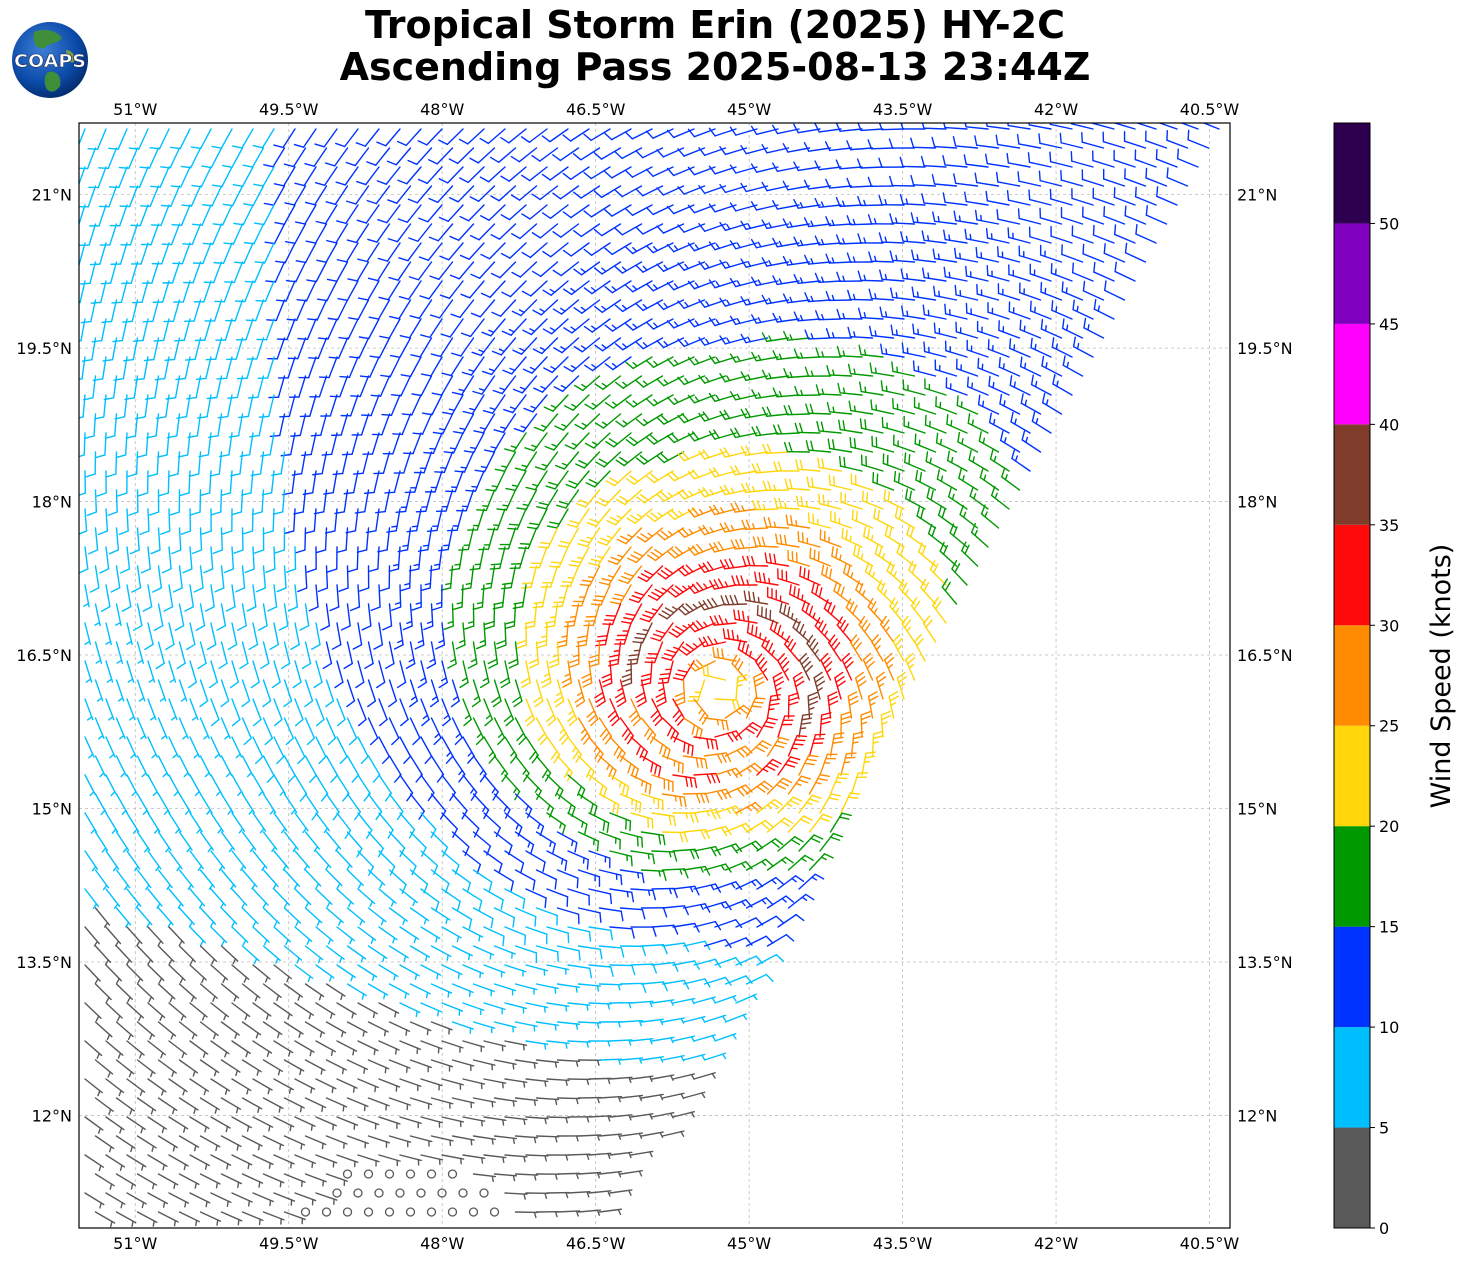 The width and height of the screenshot is (1470, 1264). Describe the element at coordinates (1352, 675) in the screenshot. I see `colorbar-bin` at that location.